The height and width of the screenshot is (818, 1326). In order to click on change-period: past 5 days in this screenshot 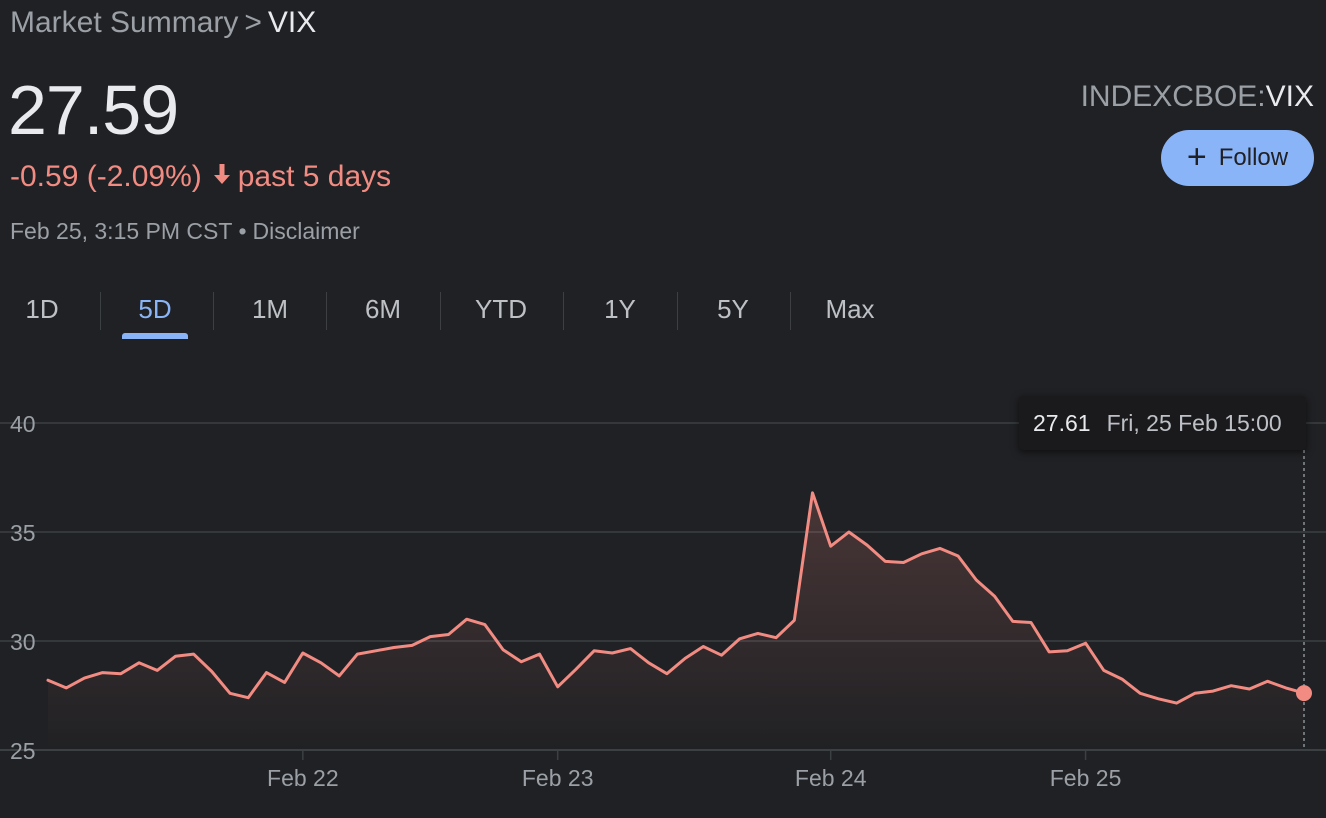, I will do `click(314, 176)`.